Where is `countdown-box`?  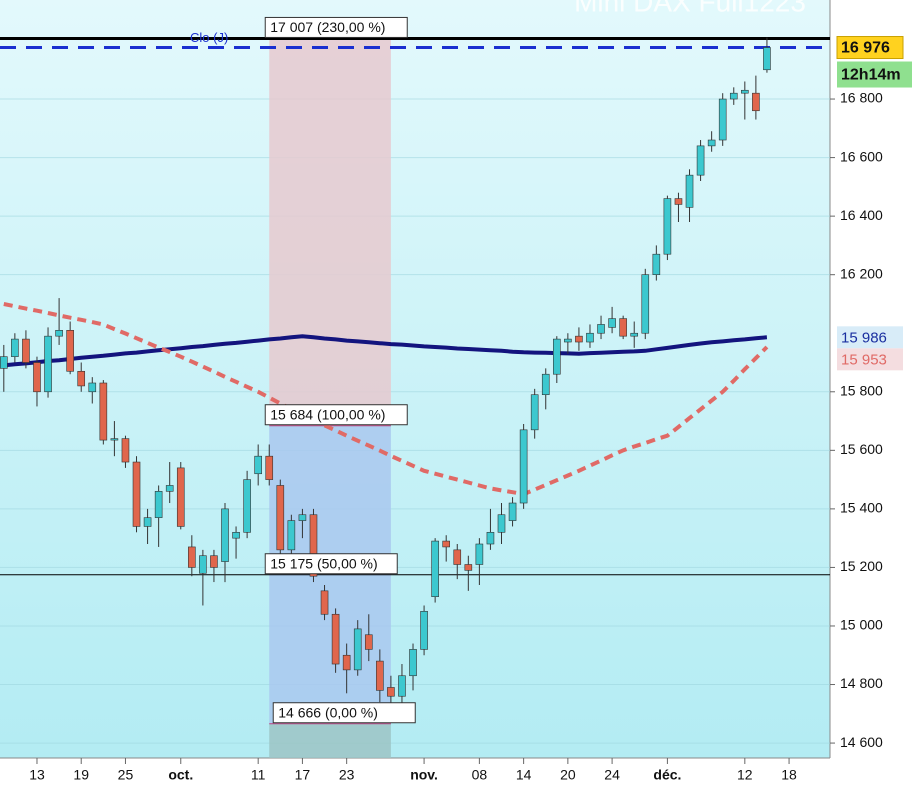 countdown-box is located at coordinates (874, 74).